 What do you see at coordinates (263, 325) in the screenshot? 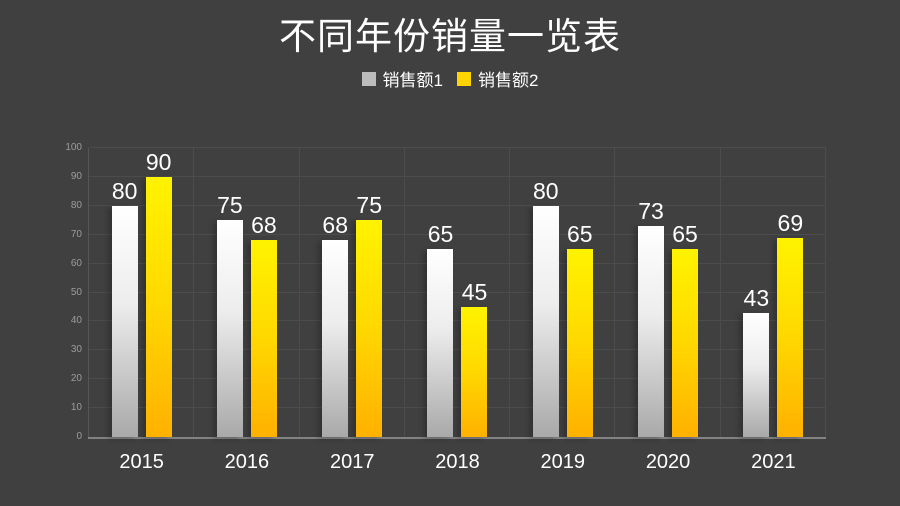
I see `bar-销售额2-2016: 68` at bounding box center [263, 325].